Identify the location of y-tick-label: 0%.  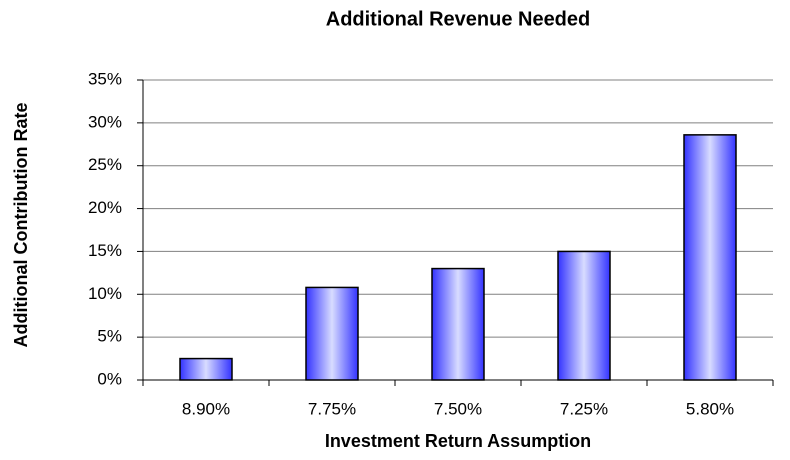
(109, 378).